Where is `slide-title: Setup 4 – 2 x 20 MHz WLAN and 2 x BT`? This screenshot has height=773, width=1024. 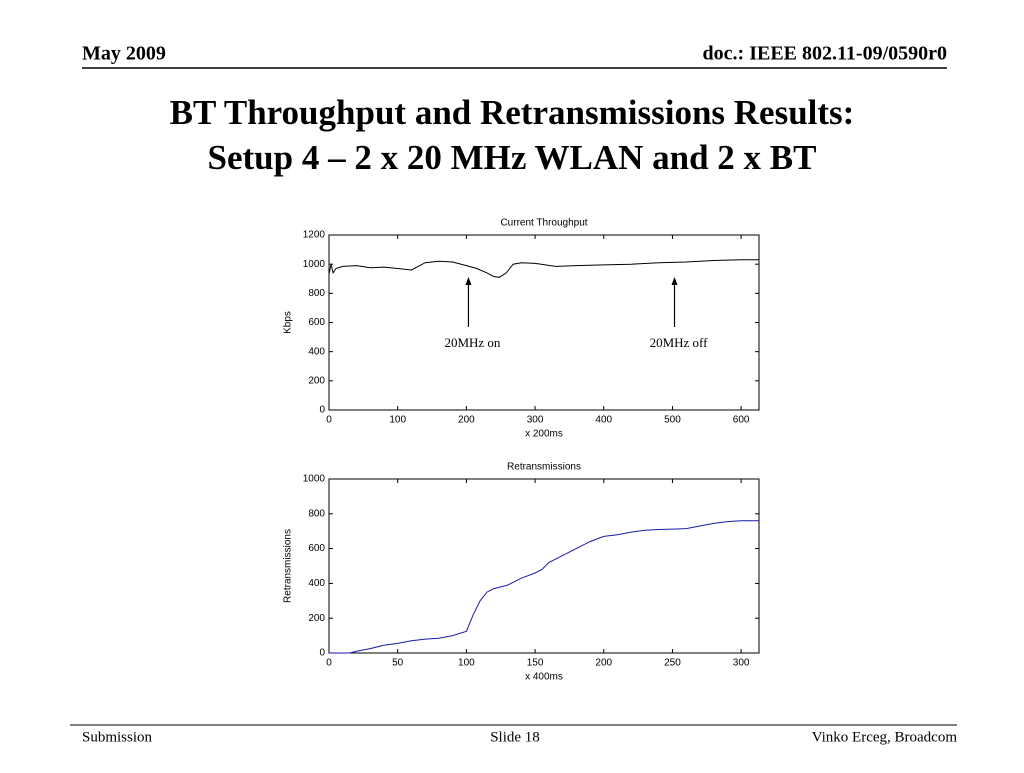
slide-title: Setup 4 – 2 x 20 MHz WLAN and 2 x BT is located at coordinates (511, 157).